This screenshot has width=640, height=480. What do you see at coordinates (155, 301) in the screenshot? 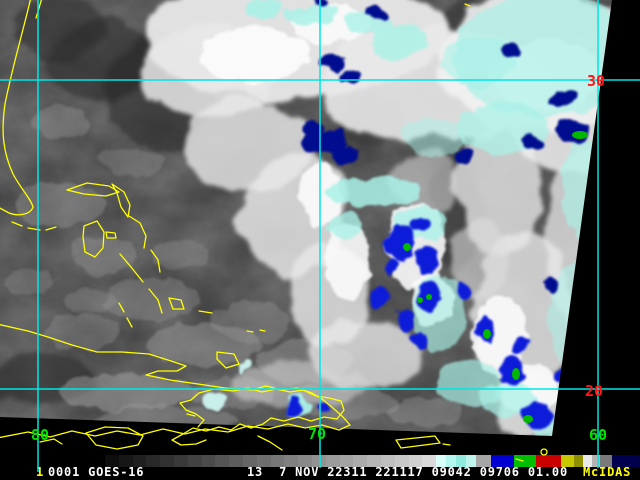
I see `coastline-long-island` at bounding box center [155, 301].